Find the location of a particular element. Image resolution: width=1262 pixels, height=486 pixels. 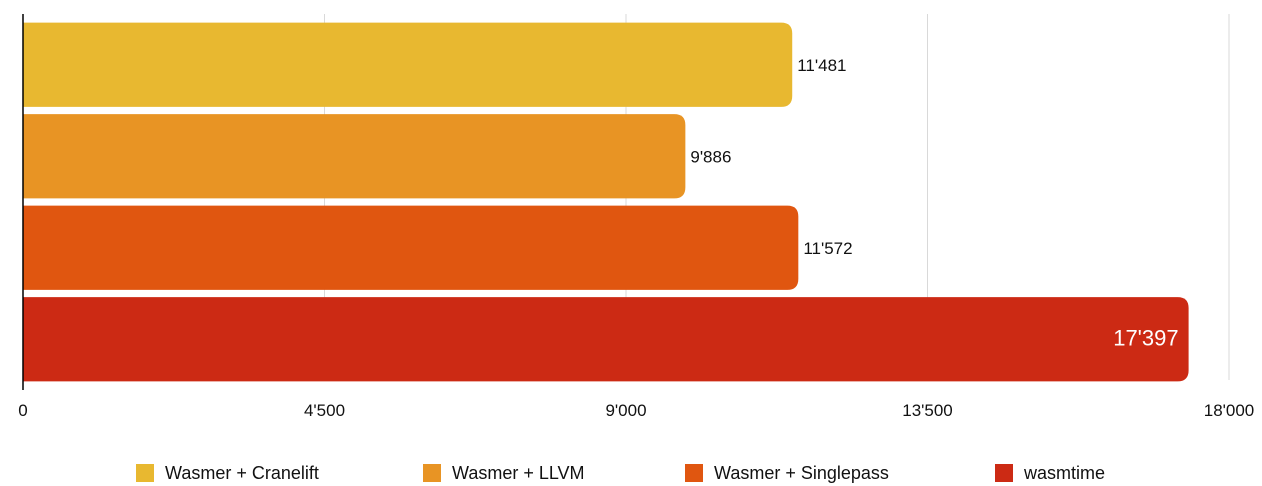

legend-label: wasmtime is located at coordinates (1065, 472).